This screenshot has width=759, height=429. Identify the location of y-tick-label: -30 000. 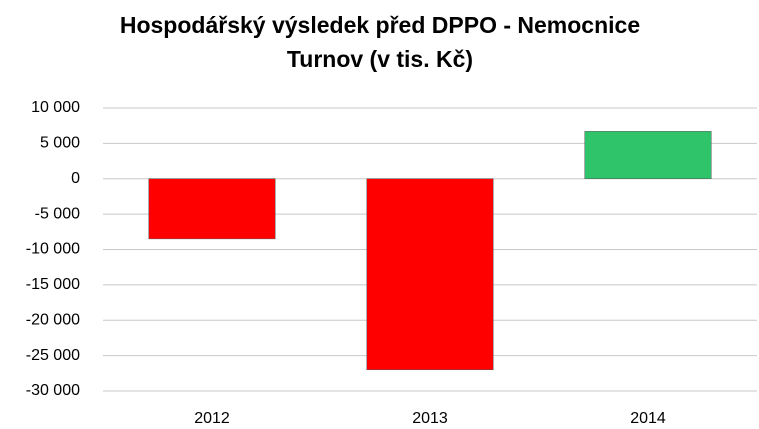
(53, 390).